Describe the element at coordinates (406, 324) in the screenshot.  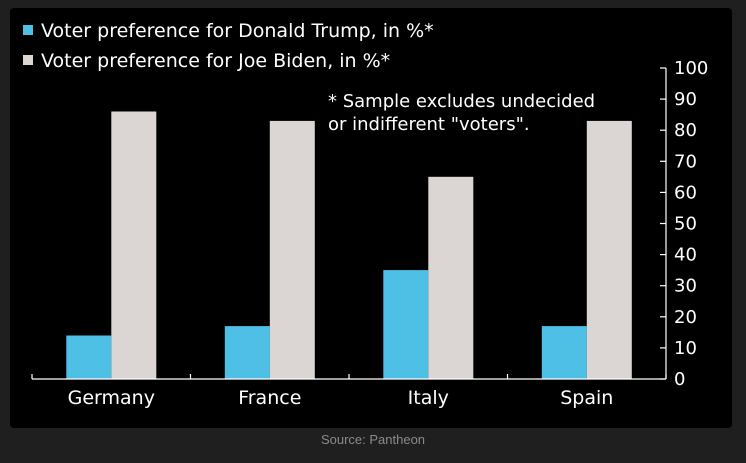
I see `bar-italy-trump` at that location.